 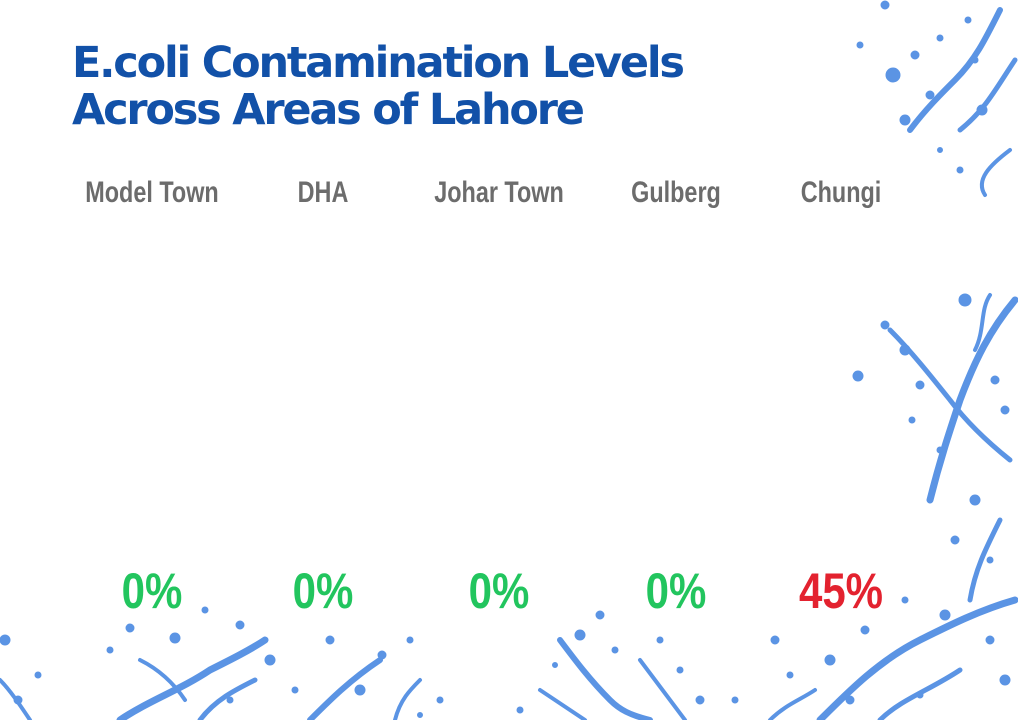 I want to click on category-label: Johar Town, so click(x=499, y=192).